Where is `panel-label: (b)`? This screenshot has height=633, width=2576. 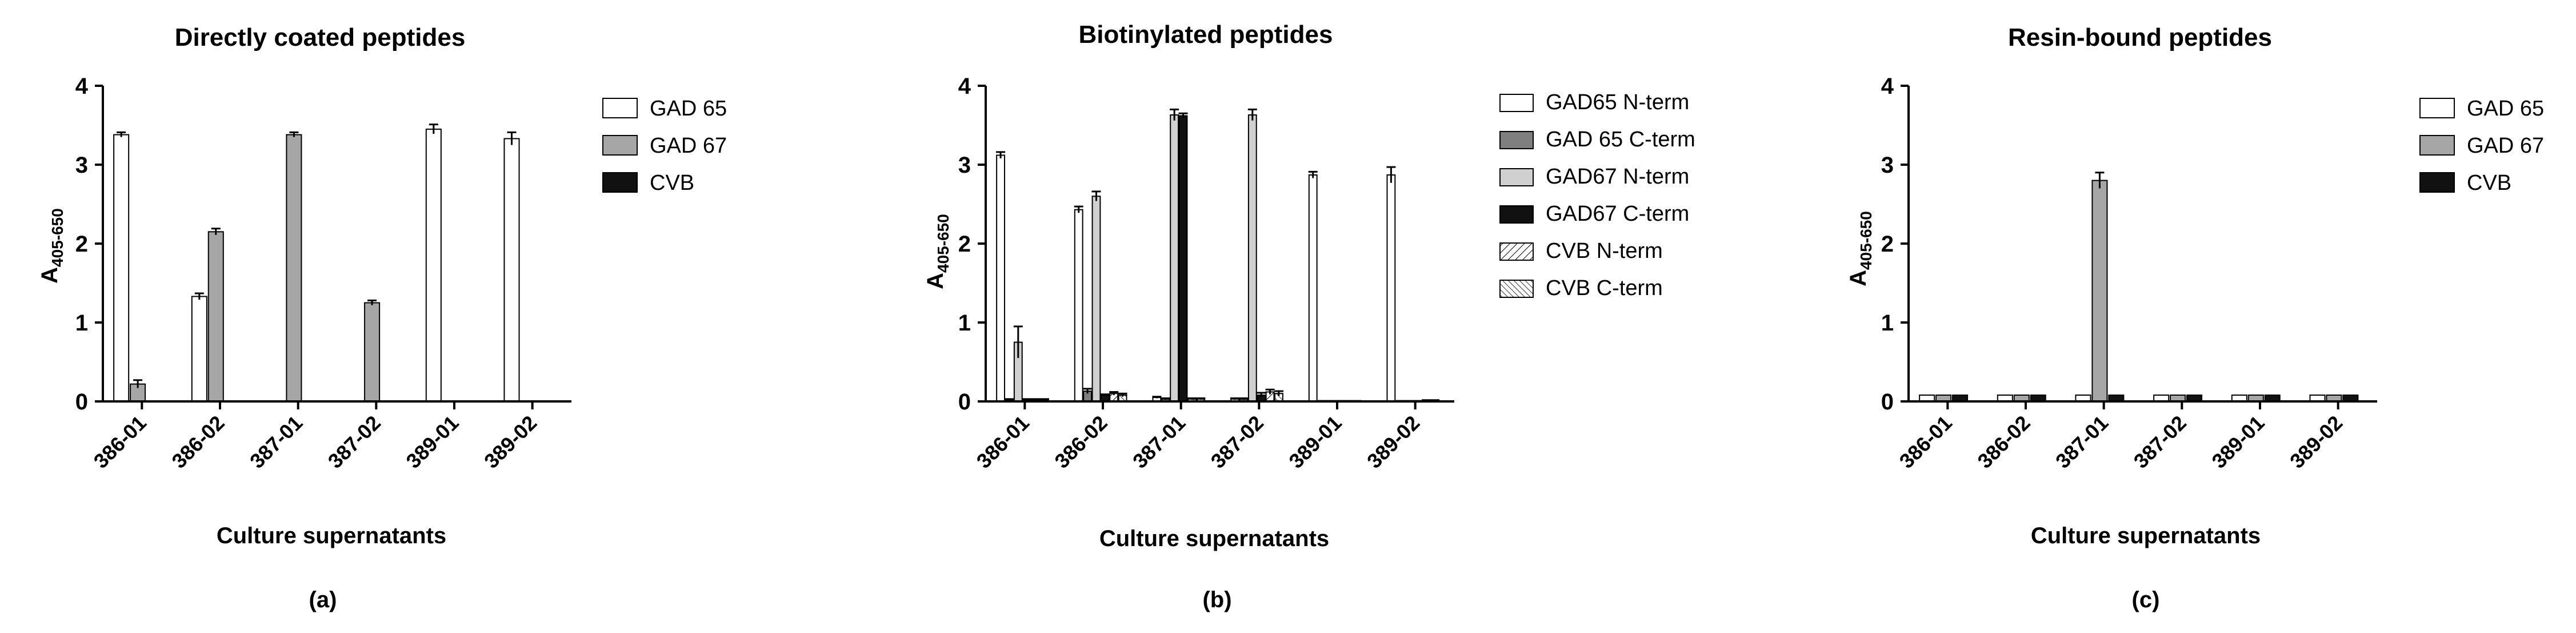 panel-label: (b) is located at coordinates (1216, 599).